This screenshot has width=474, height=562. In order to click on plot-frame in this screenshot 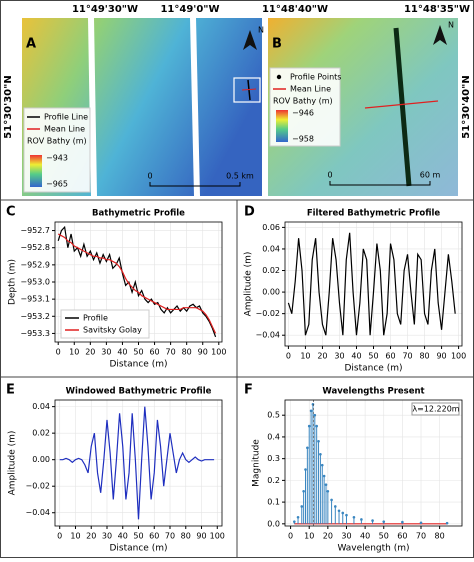, I will do `click(138, 282)`.